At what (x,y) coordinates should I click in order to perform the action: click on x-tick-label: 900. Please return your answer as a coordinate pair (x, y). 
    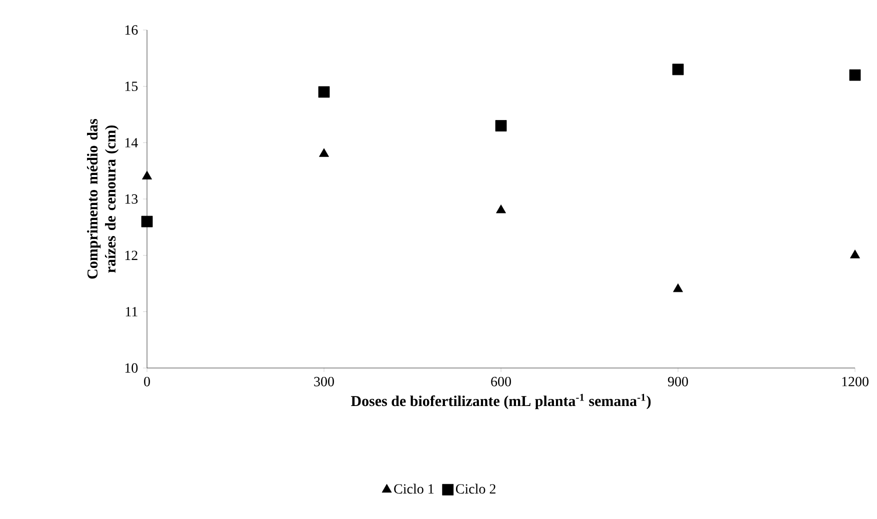
    Looking at the image, I should click on (678, 381).